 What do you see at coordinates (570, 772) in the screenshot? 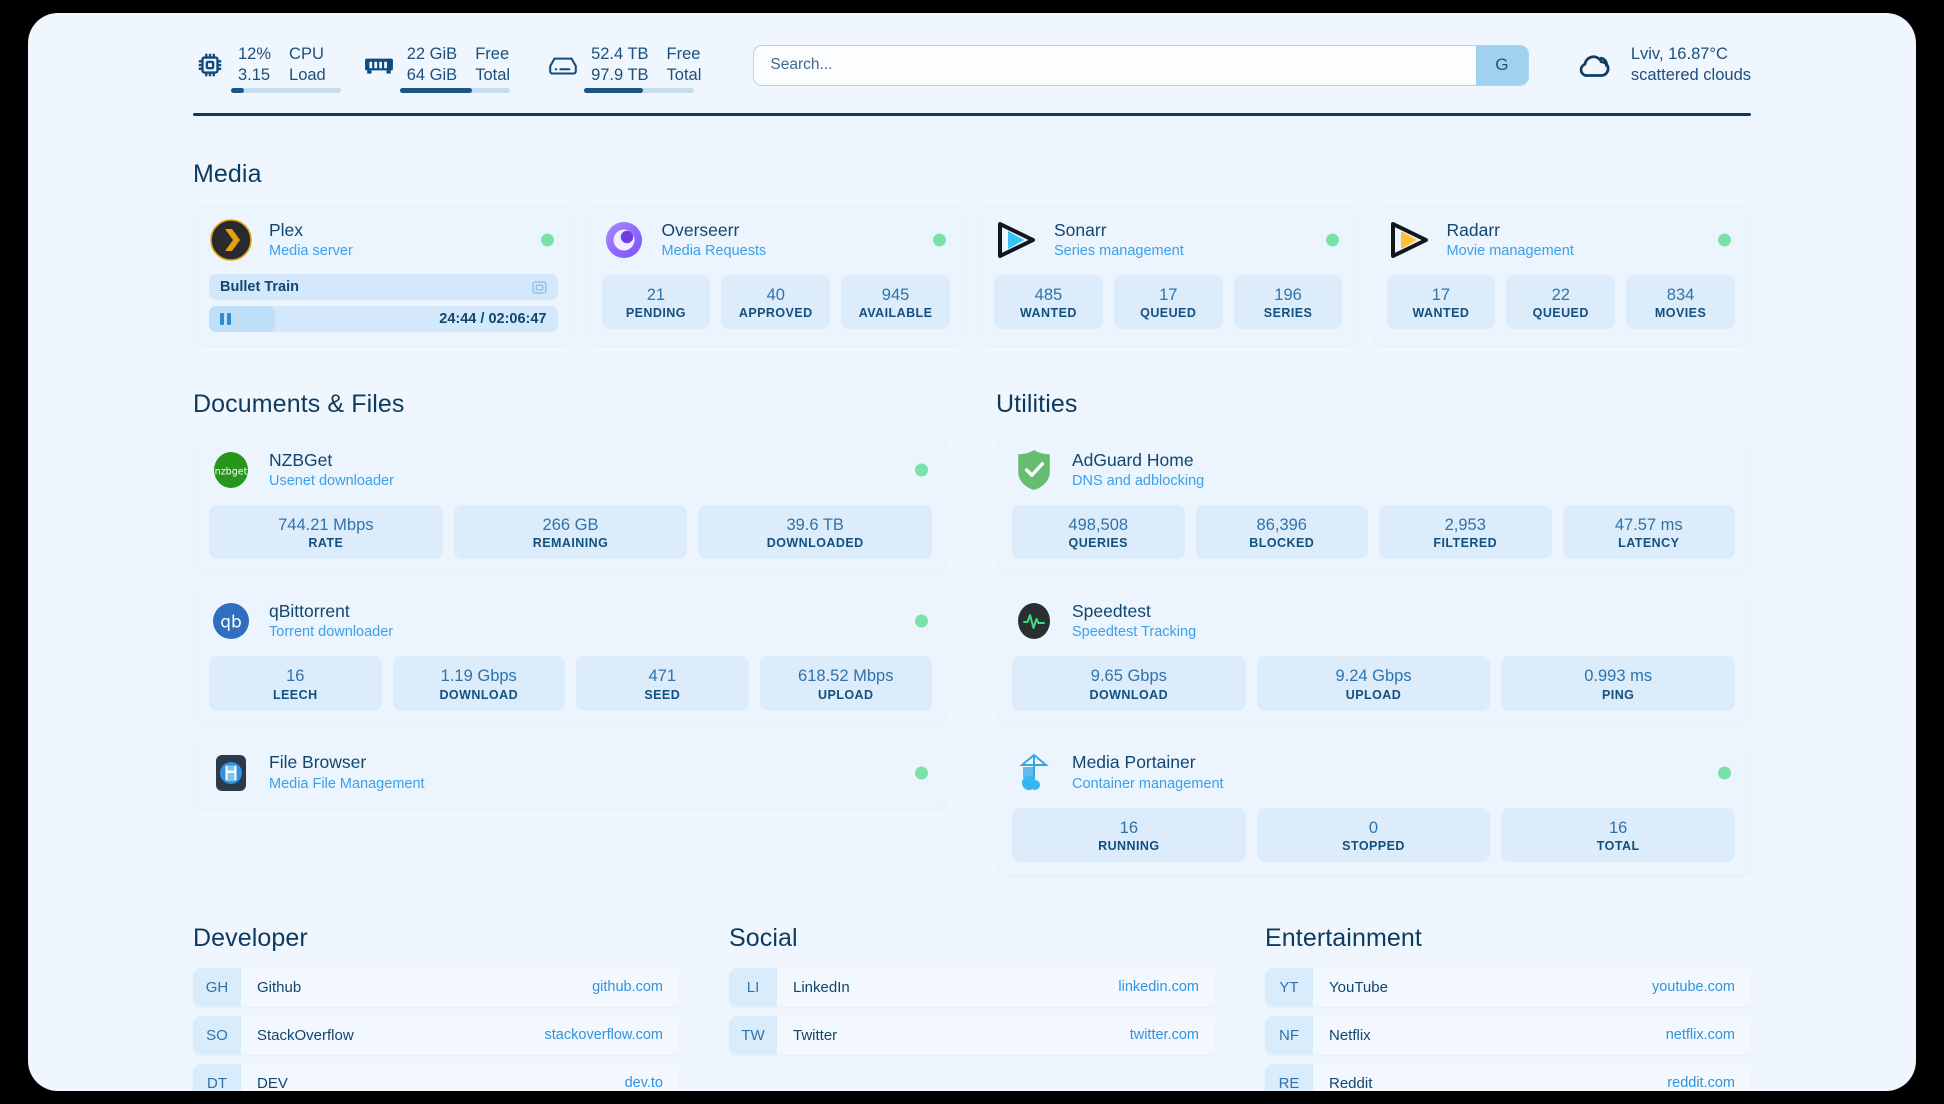
I see `service-card-file-browser: File Browser Media File Management` at bounding box center [570, 772].